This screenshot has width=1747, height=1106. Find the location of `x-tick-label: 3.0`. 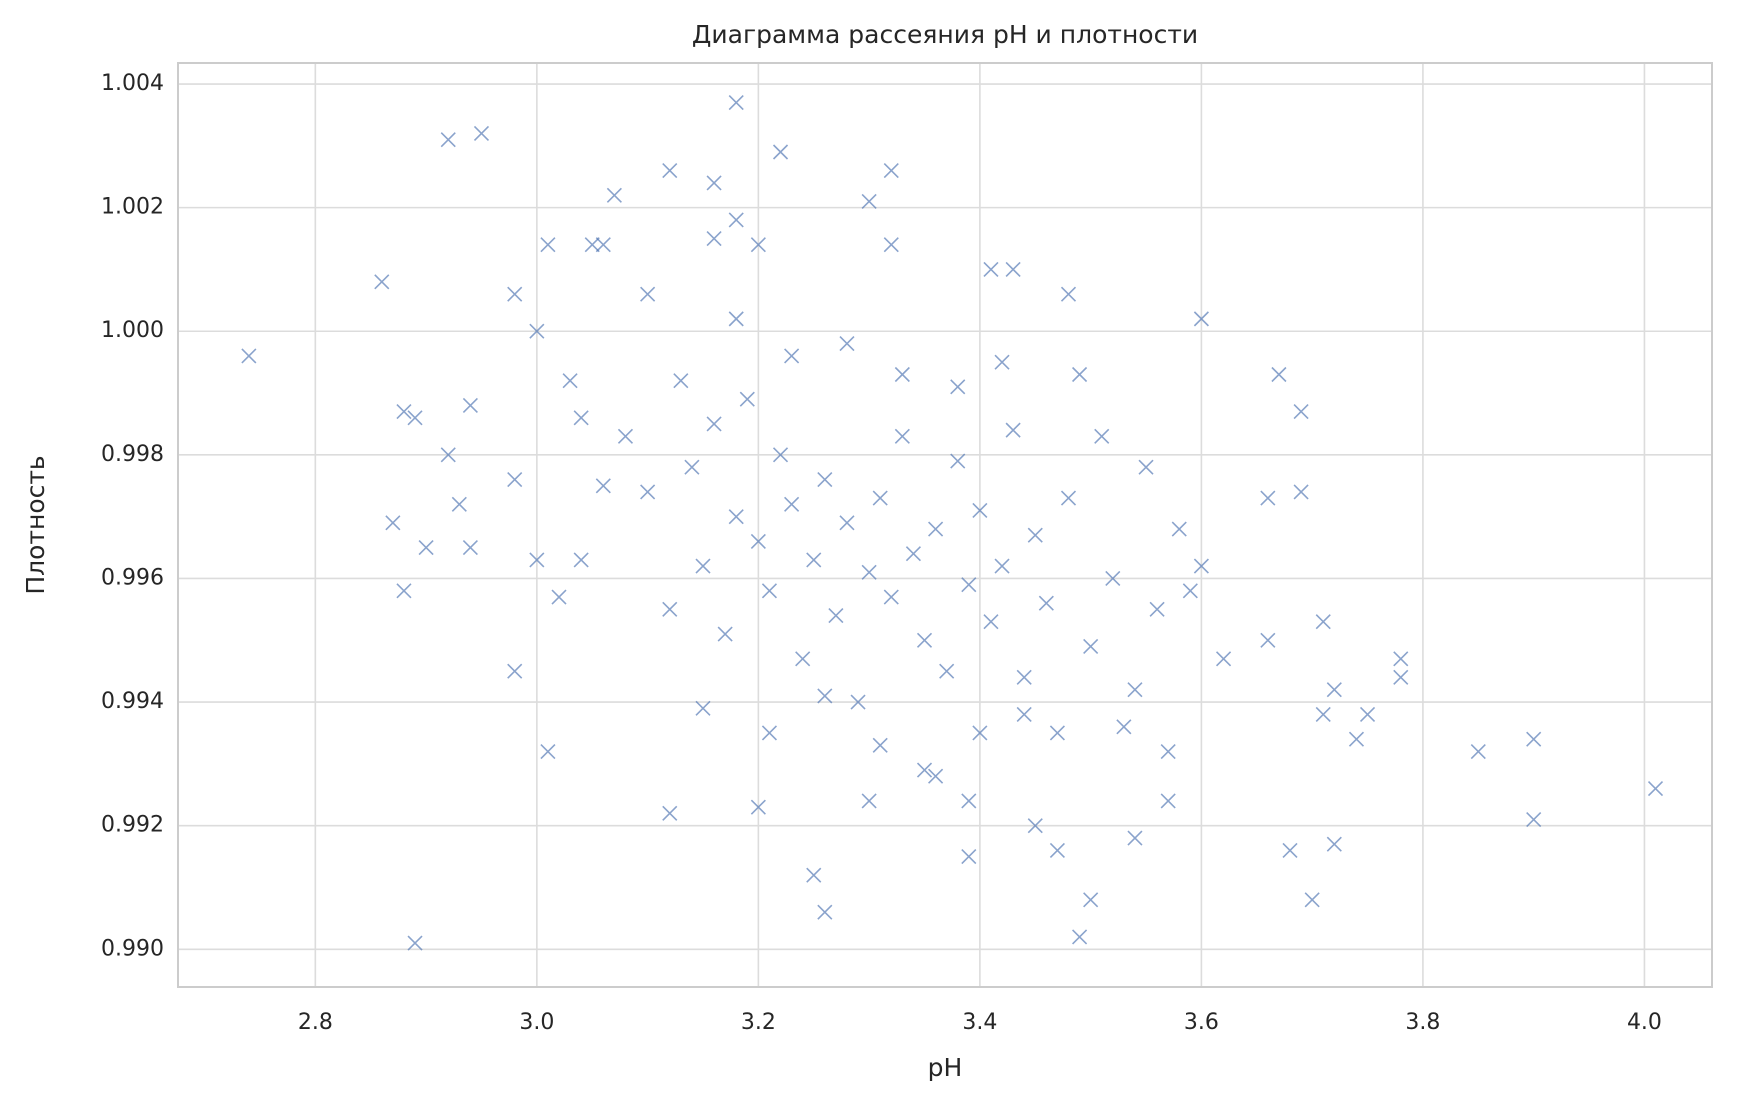

x-tick-label: 3.0 is located at coordinates (536, 1022).